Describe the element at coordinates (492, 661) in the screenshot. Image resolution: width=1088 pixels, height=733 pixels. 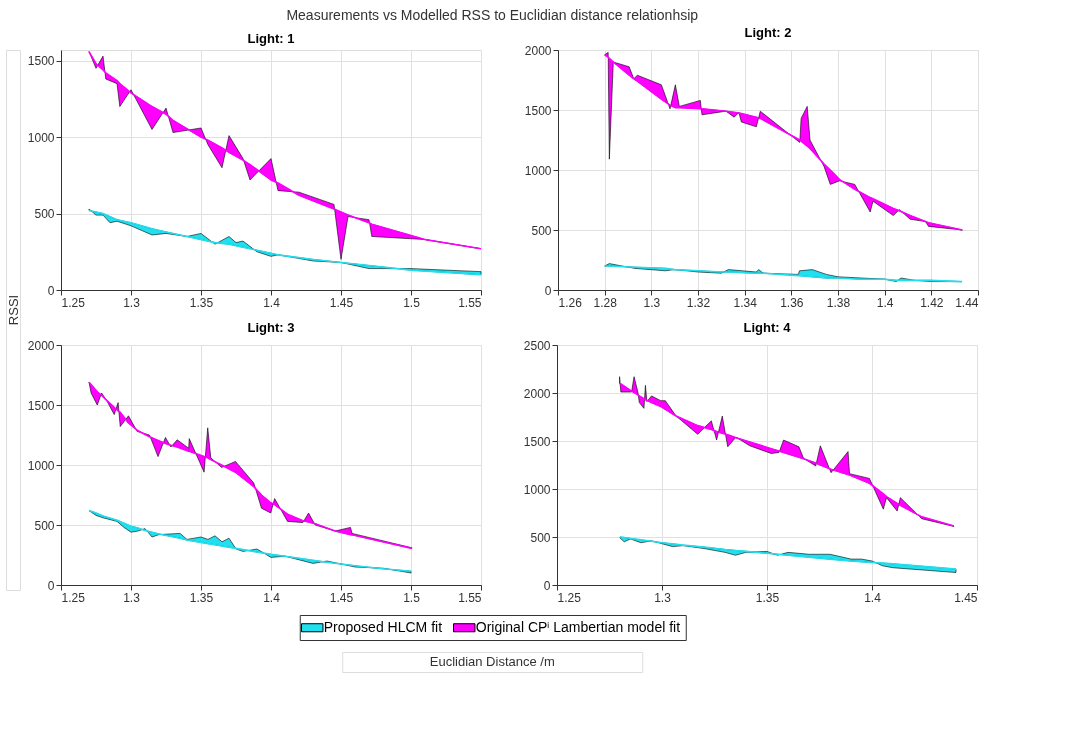
I see `text: Euclidian Distance /m` at that location.